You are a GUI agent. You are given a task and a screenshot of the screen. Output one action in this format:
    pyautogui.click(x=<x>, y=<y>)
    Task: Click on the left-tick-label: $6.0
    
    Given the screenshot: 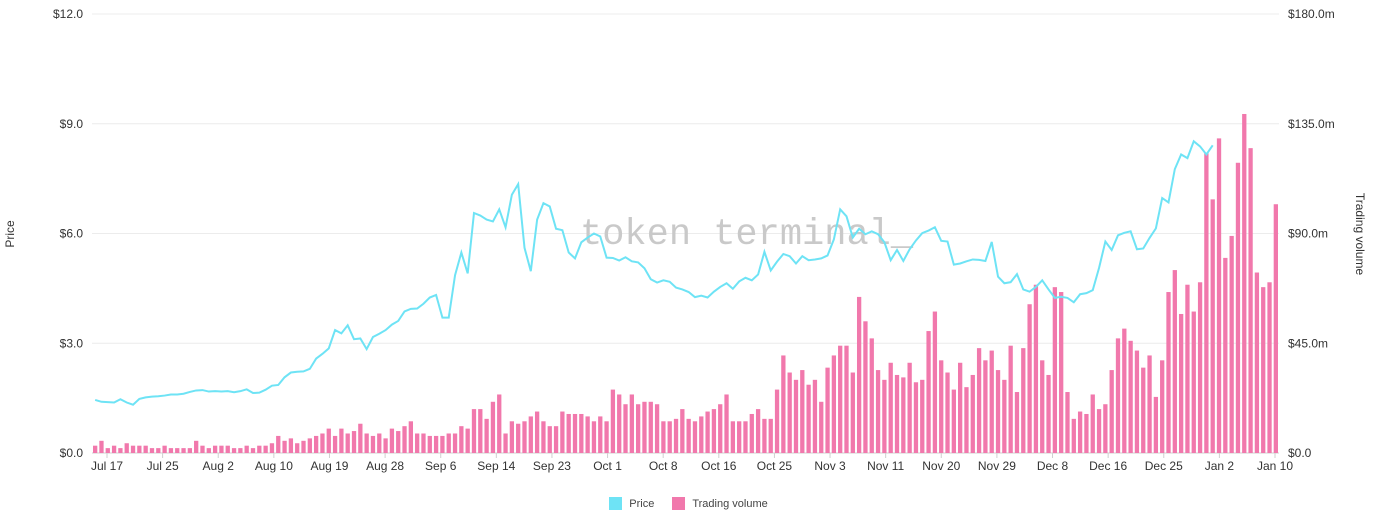 What is the action you would take?
    pyautogui.click(x=72, y=234)
    